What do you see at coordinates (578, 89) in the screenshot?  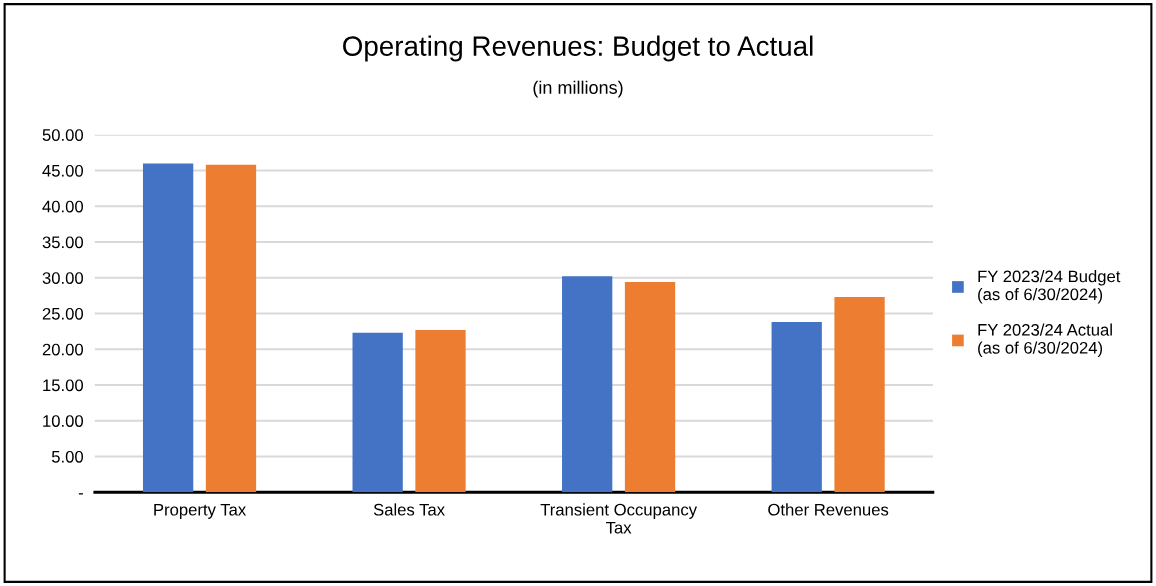 I see `chart-subtitle: (in millions)` at bounding box center [578, 89].